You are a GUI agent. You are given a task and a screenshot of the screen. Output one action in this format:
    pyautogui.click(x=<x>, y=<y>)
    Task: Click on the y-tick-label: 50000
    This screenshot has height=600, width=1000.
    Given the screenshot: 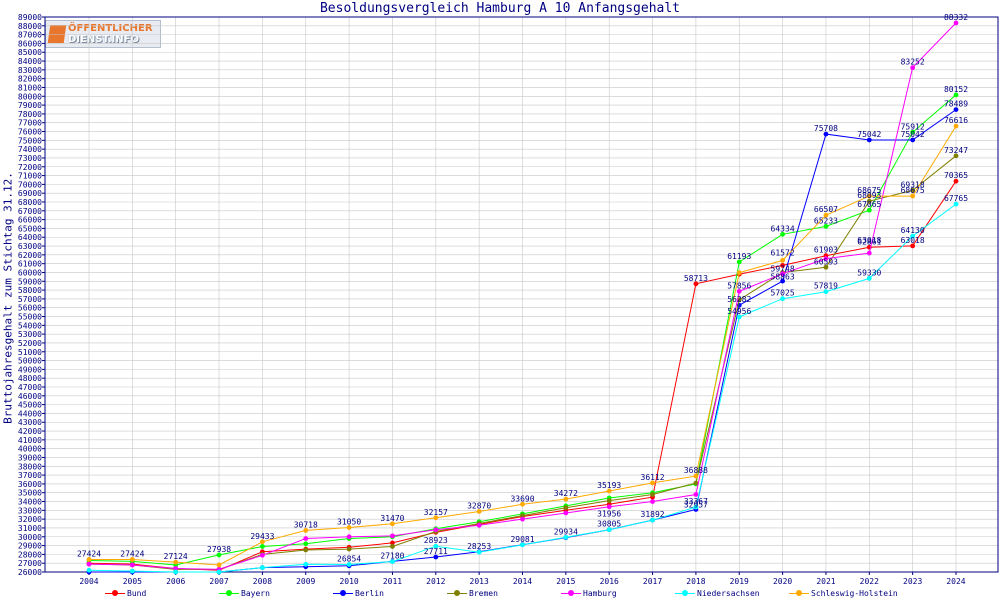 What is the action you would take?
    pyautogui.click(x=30, y=361)
    